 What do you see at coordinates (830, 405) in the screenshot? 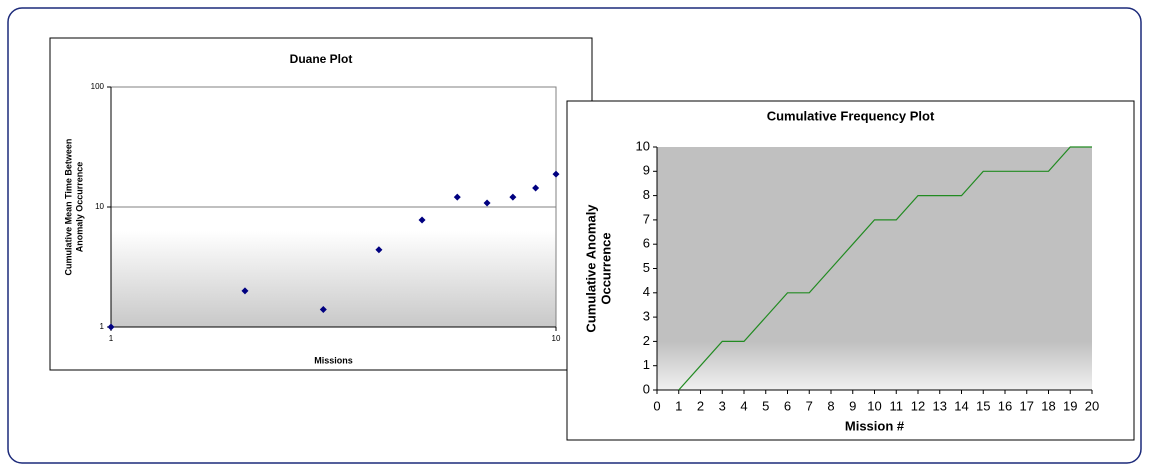
I see `x-tick-label: 8` at bounding box center [830, 405].